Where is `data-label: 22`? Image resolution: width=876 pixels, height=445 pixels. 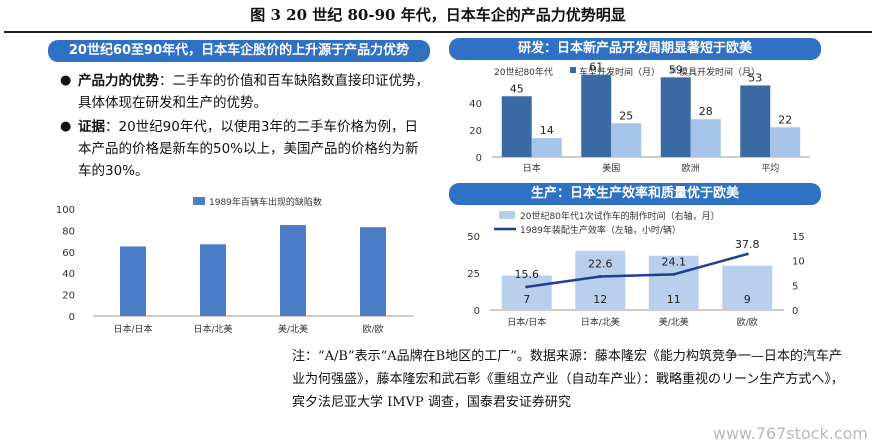
data-label: 22 is located at coordinates (785, 119).